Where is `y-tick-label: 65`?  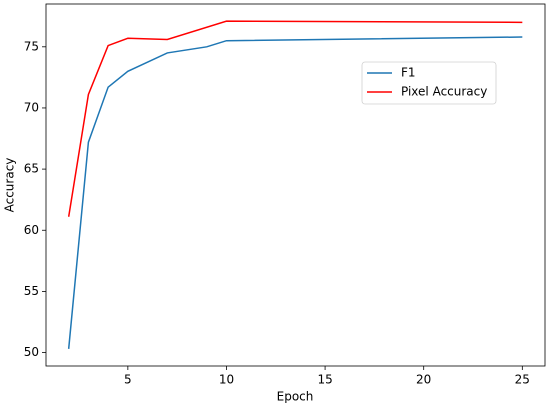
y-tick-label: 65 is located at coordinates (31, 169).